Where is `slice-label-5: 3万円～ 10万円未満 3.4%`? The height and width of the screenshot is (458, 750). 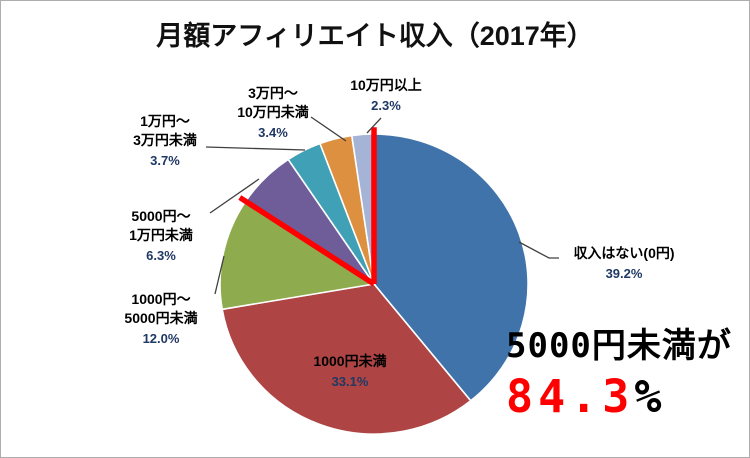 slice-label-5: 3万円～ 10万円未満 3.4% is located at coordinates (273, 113).